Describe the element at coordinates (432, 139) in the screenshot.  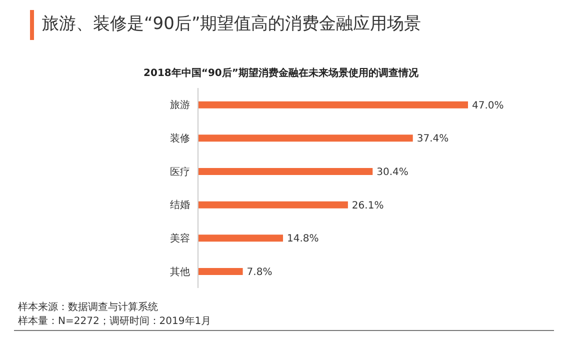
I see `data-label: 37.4%` at that location.